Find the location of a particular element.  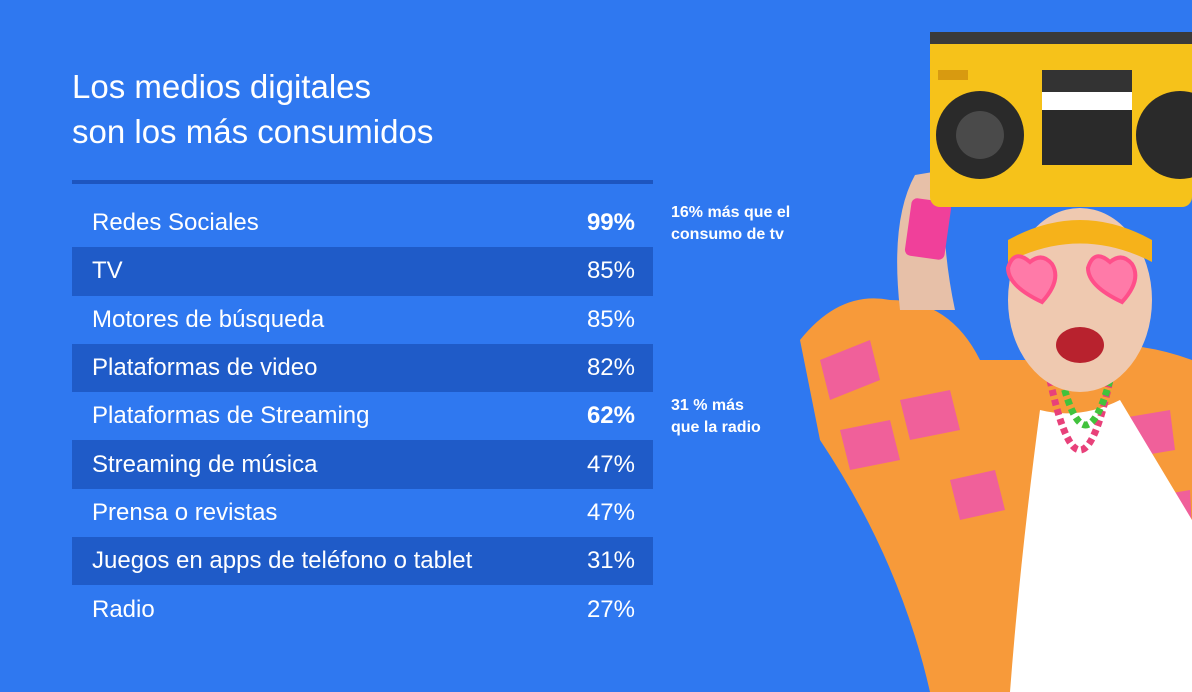

annotation-streaming-vs-radio: 31 % más que la radio is located at coordinates (716, 417).